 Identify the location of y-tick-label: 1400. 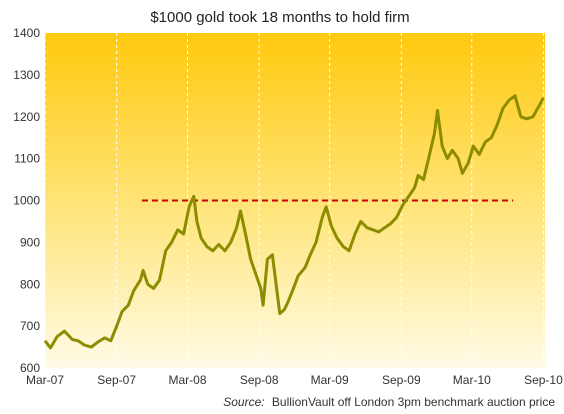
(26, 33).